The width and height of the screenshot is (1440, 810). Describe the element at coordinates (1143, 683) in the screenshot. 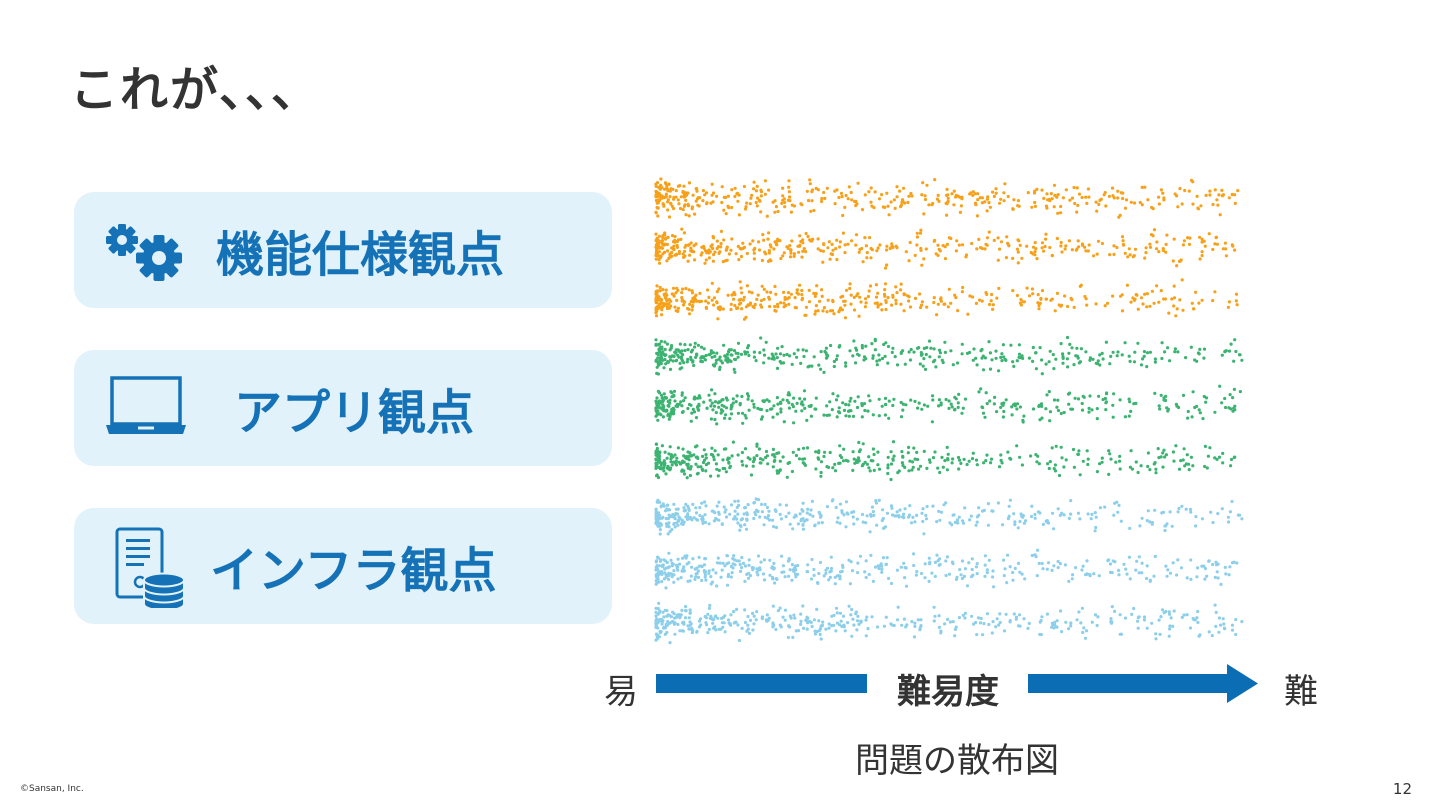

I see `axis-arrow-right` at that location.